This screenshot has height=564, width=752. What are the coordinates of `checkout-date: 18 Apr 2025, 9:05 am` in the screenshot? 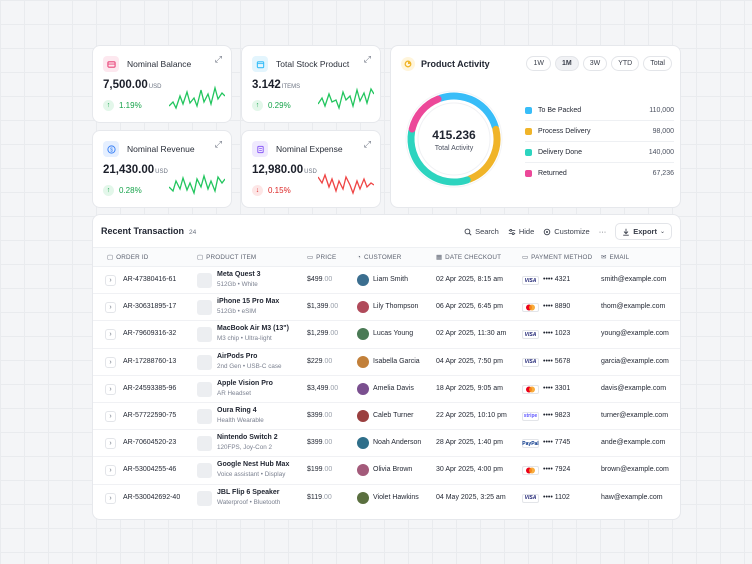 It's located at (469, 388).